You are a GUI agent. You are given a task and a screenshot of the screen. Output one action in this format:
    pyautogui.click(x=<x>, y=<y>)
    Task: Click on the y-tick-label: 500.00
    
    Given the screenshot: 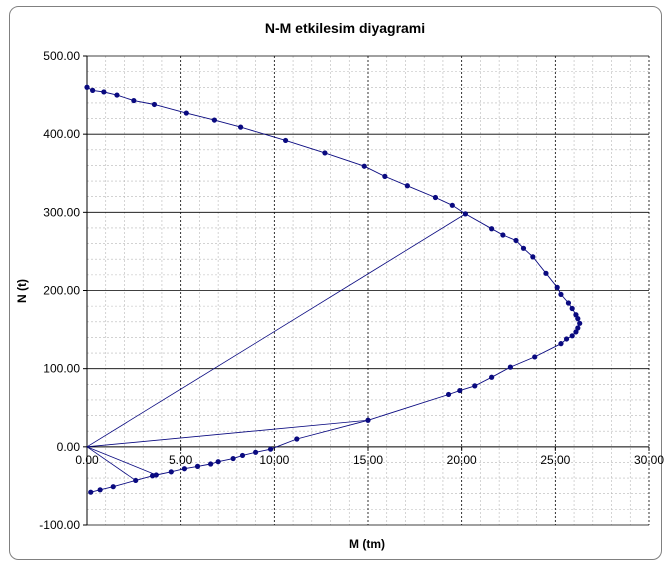 What is the action you would take?
    pyautogui.click(x=61, y=56)
    